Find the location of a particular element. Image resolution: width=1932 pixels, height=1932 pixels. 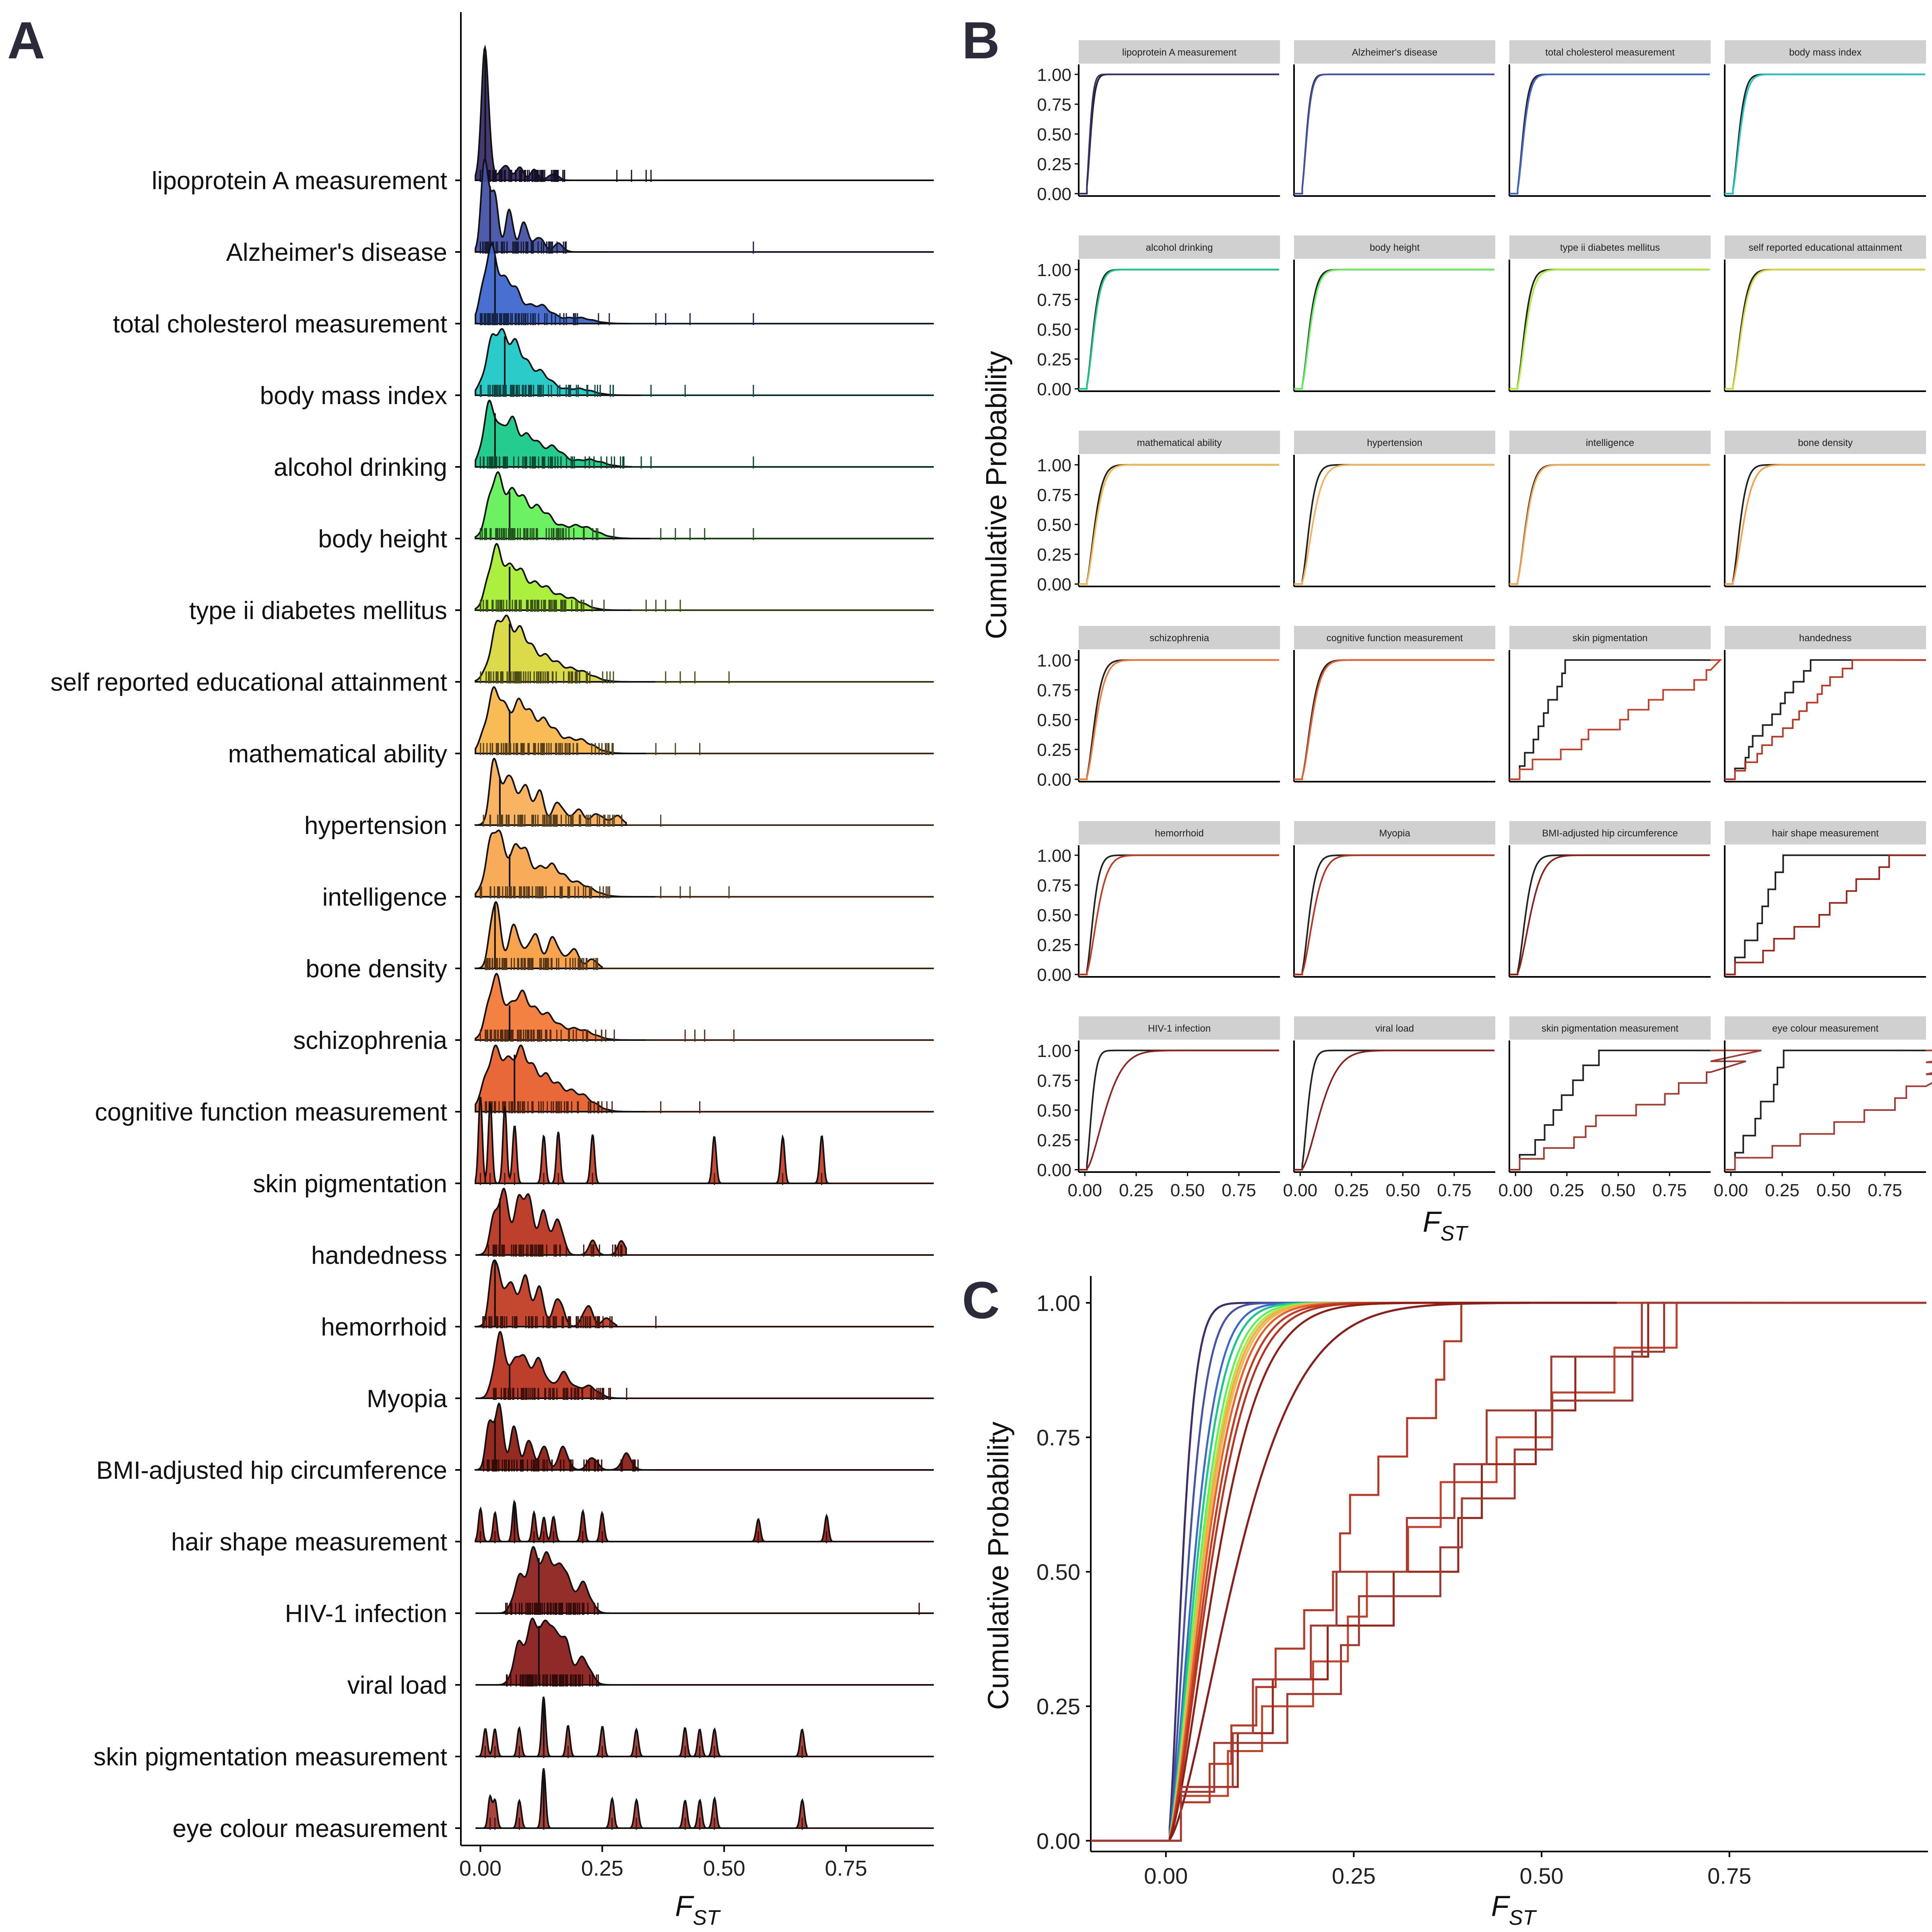

ridge-label: lipoprotein A measurement is located at coordinates (299, 181).